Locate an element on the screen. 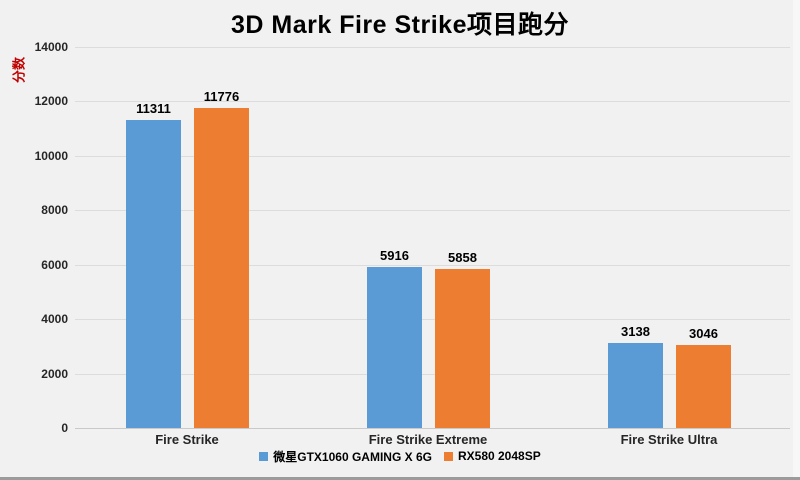 This screenshot has height=480, width=800. y-tick-label: 2000 is located at coordinates (54, 374).